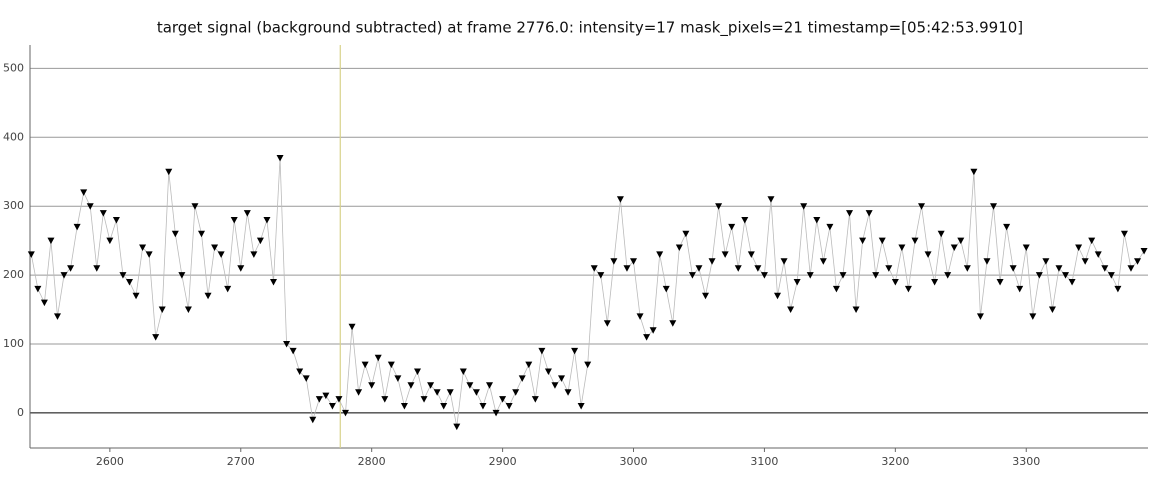 This screenshot has width=1152, height=486. What do you see at coordinates (634, 461) in the screenshot?
I see `x-tick-label: 3000` at bounding box center [634, 461].